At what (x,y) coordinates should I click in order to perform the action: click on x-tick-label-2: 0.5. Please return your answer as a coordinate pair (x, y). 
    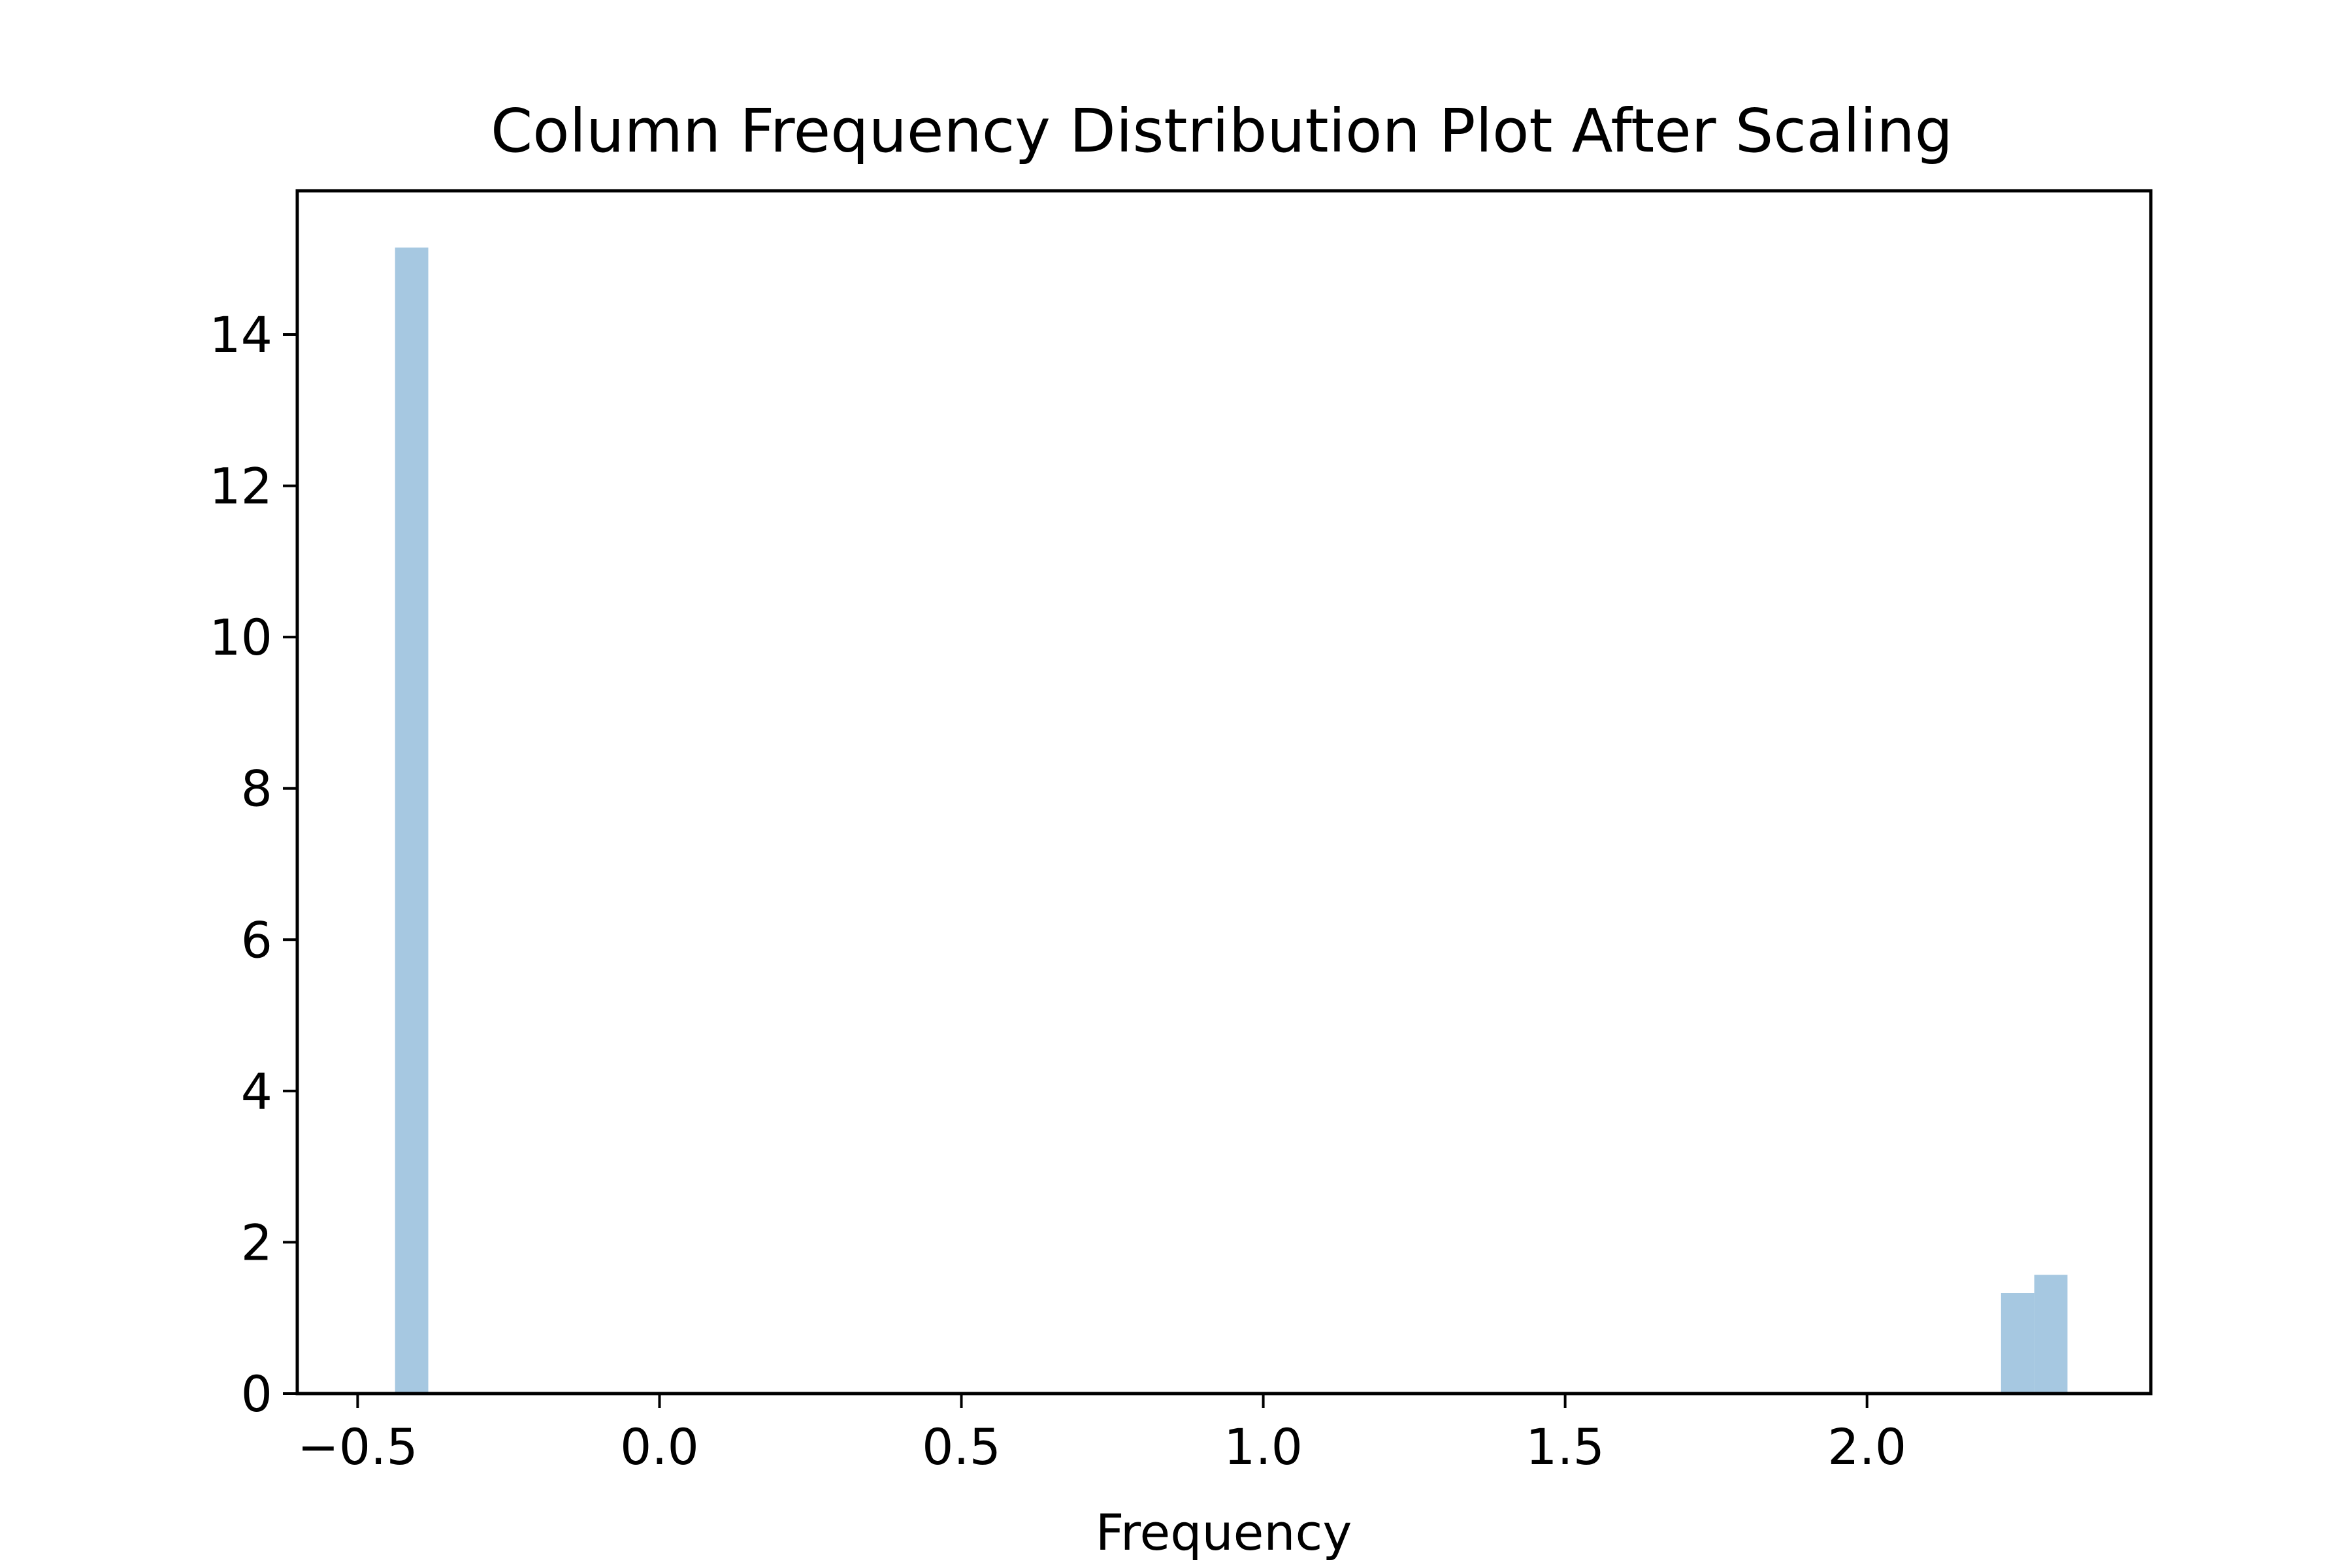
    Looking at the image, I should click on (961, 1447).